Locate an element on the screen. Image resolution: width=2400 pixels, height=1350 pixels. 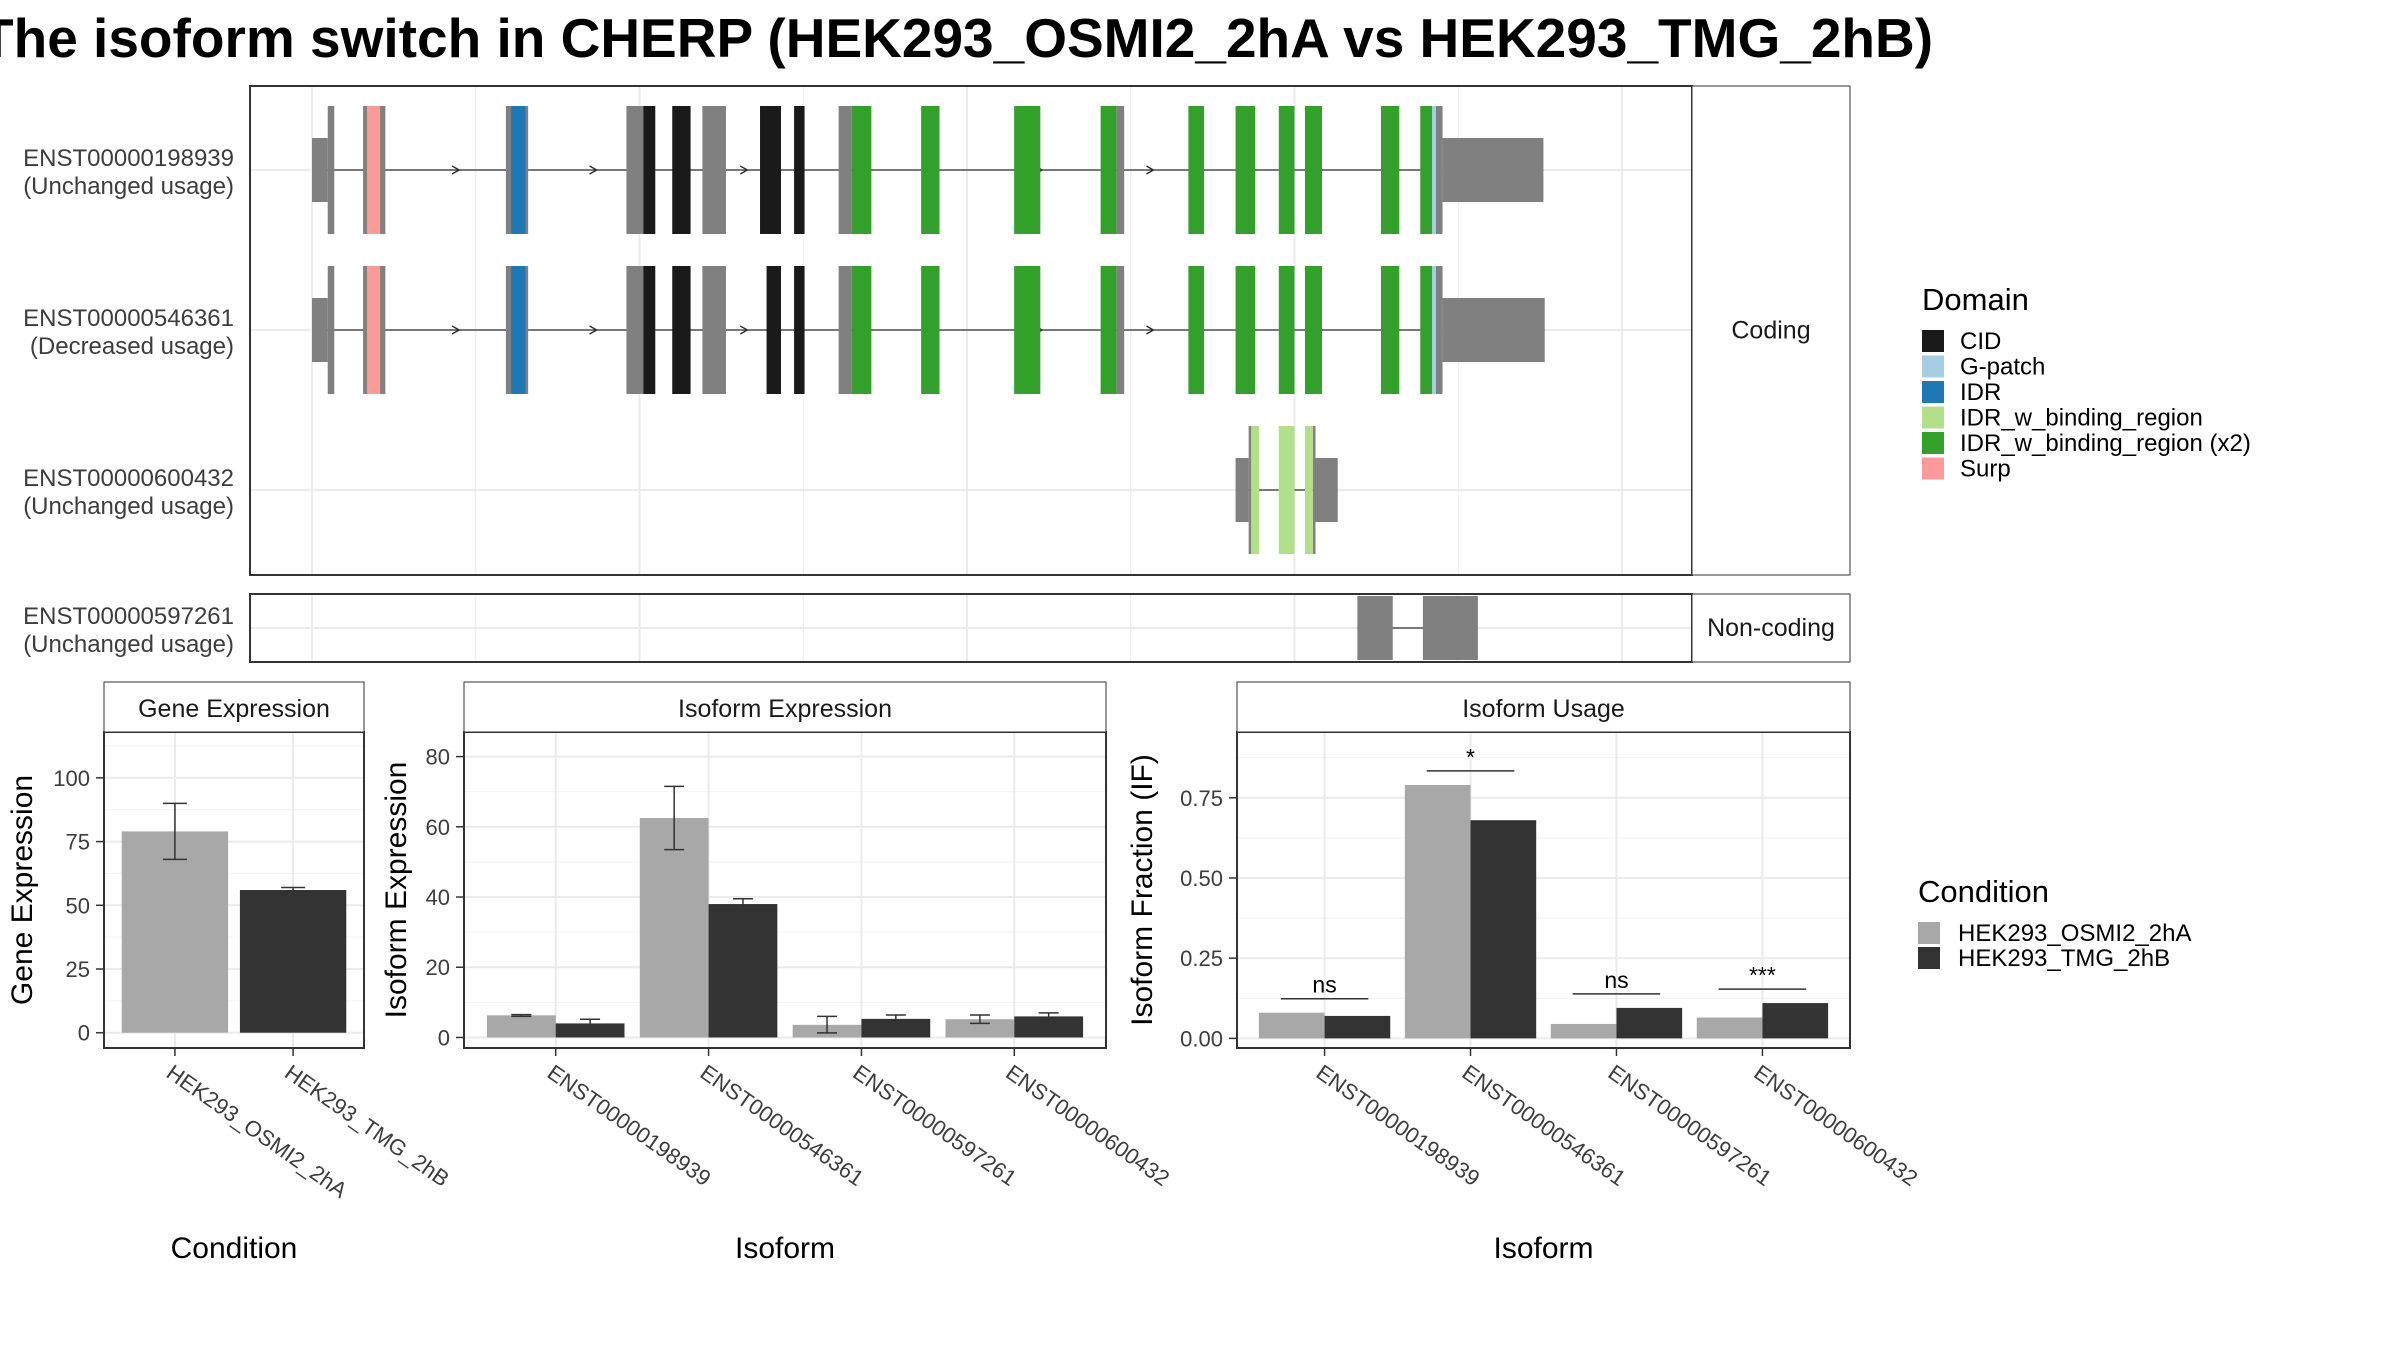
coding-strip-label: Coding is located at coordinates (1770, 331).